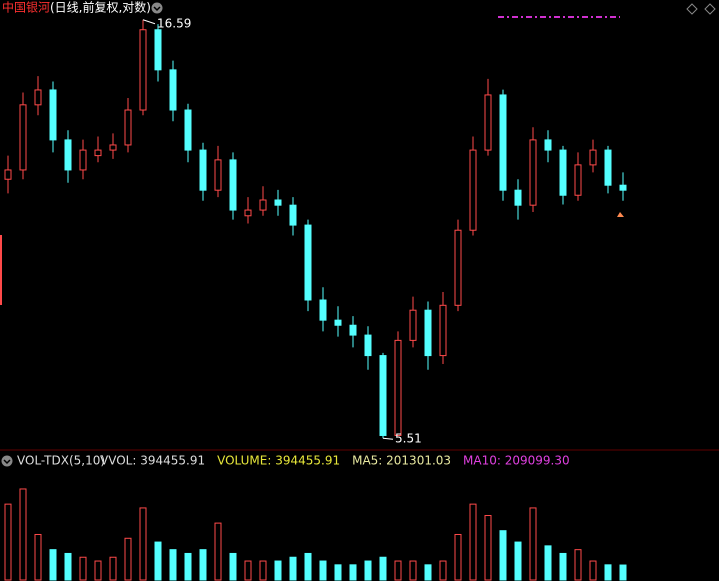 The height and width of the screenshot is (581, 719). I want to click on stock-name: 中国银河, so click(26, 7).